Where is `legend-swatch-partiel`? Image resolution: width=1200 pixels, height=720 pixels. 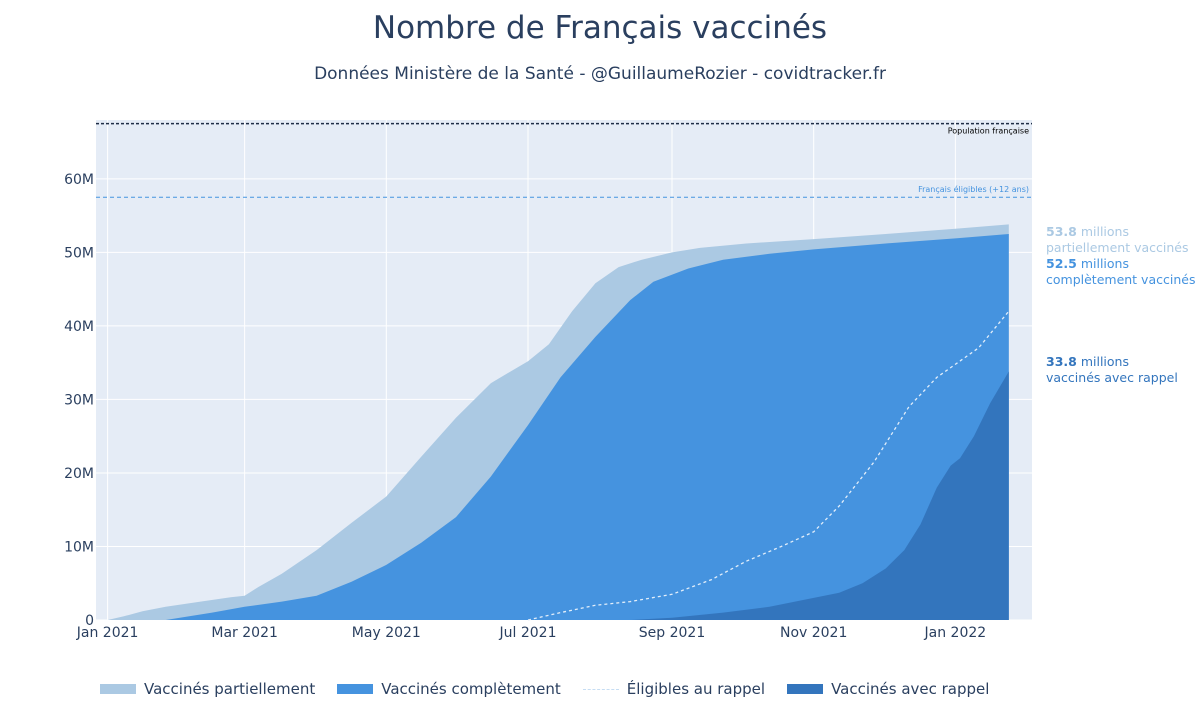 legend-swatch-partiel is located at coordinates (118, 689).